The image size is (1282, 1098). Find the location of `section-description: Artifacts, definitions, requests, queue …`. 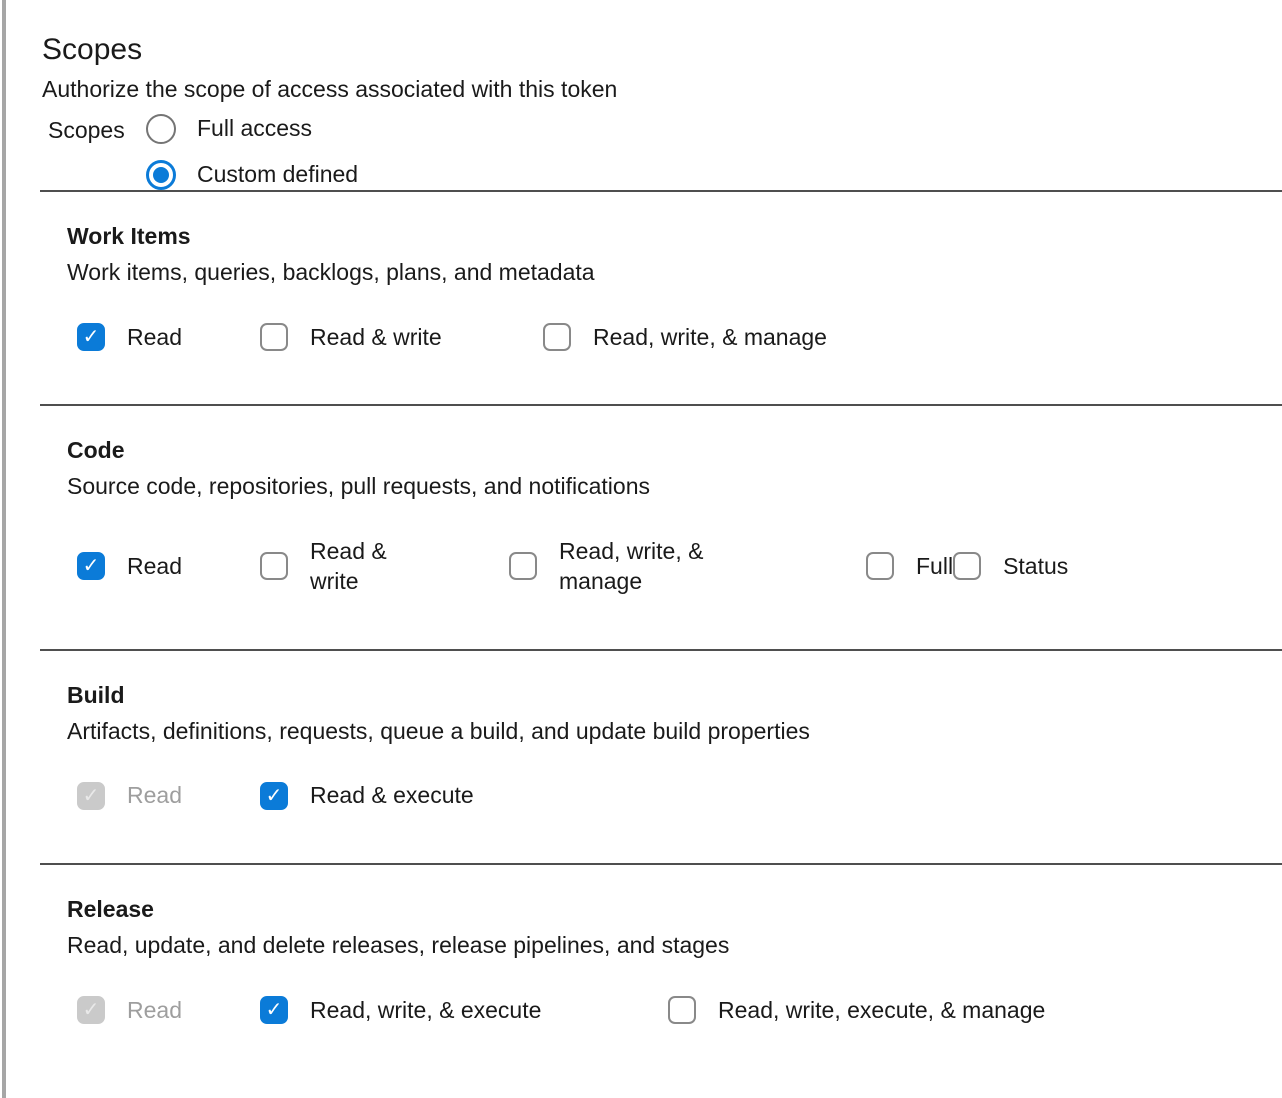

section-description: Artifacts, definitions, requests, queue … is located at coordinates (438, 731).